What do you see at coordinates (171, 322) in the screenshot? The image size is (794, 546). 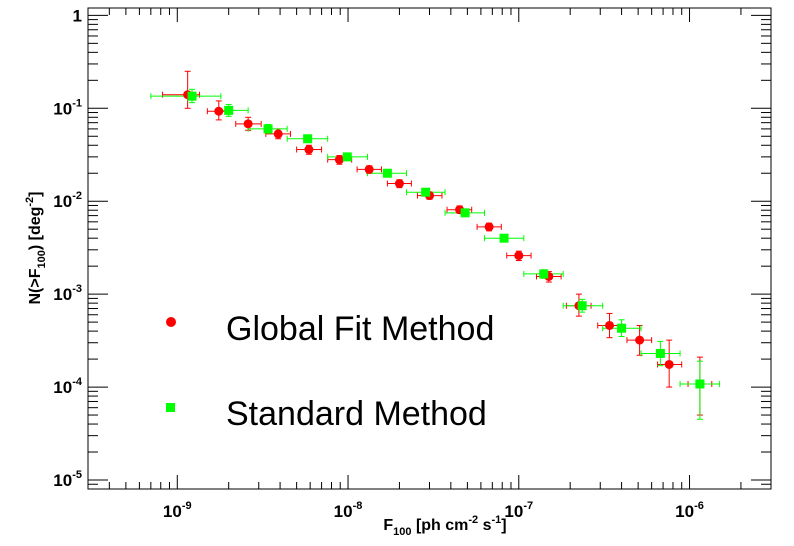 I see `legend-marker-global` at bounding box center [171, 322].